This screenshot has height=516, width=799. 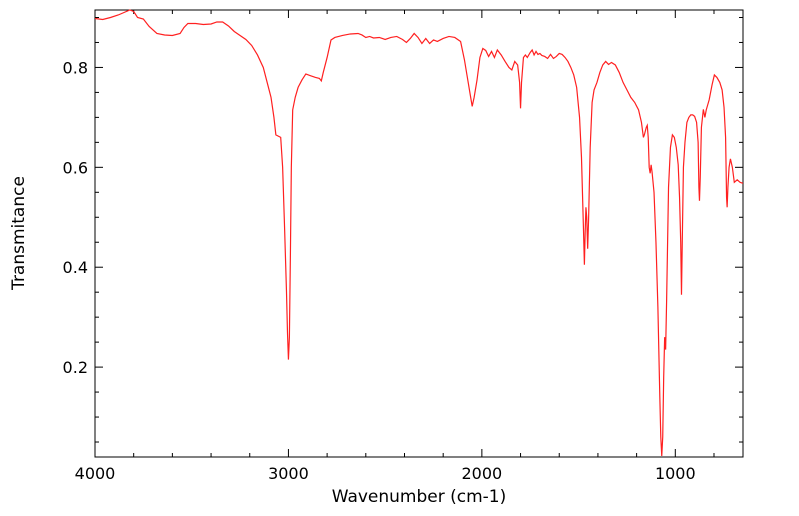 I want to click on y-tick-label: 0.2, so click(x=75, y=367).